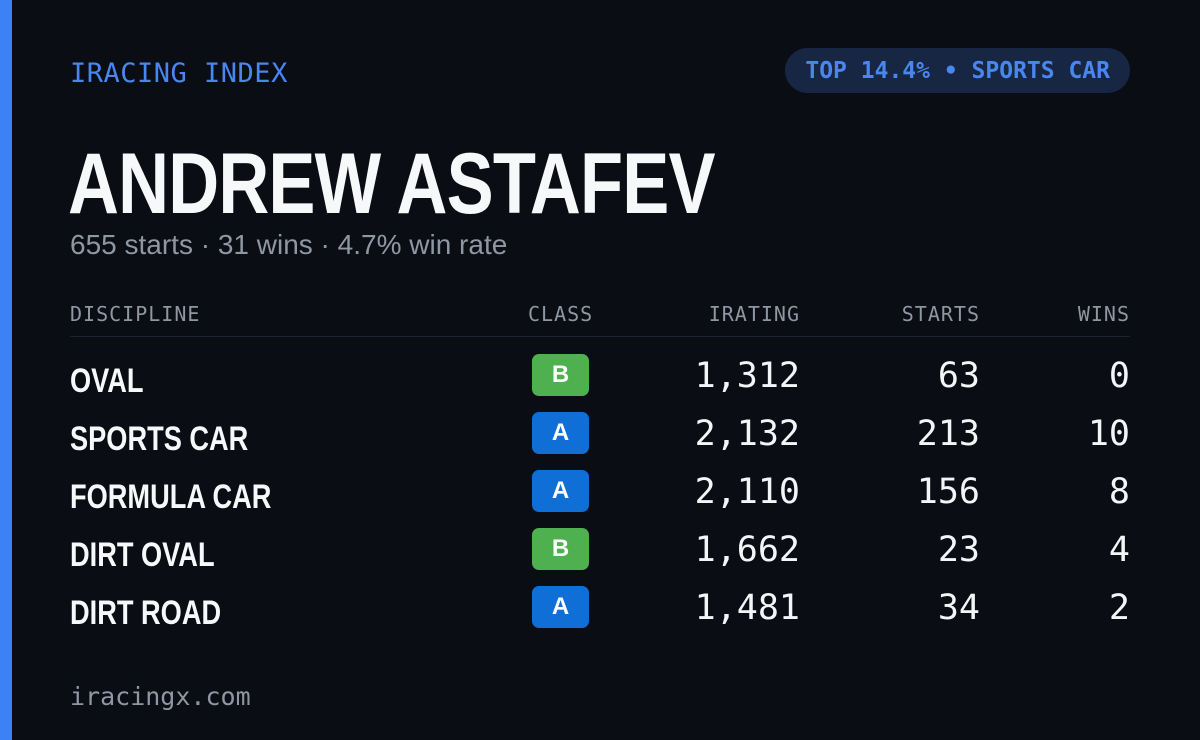 This screenshot has height=740, width=1200. Describe the element at coordinates (754, 314) in the screenshot. I see `column-header-irating: IRATING` at that location.